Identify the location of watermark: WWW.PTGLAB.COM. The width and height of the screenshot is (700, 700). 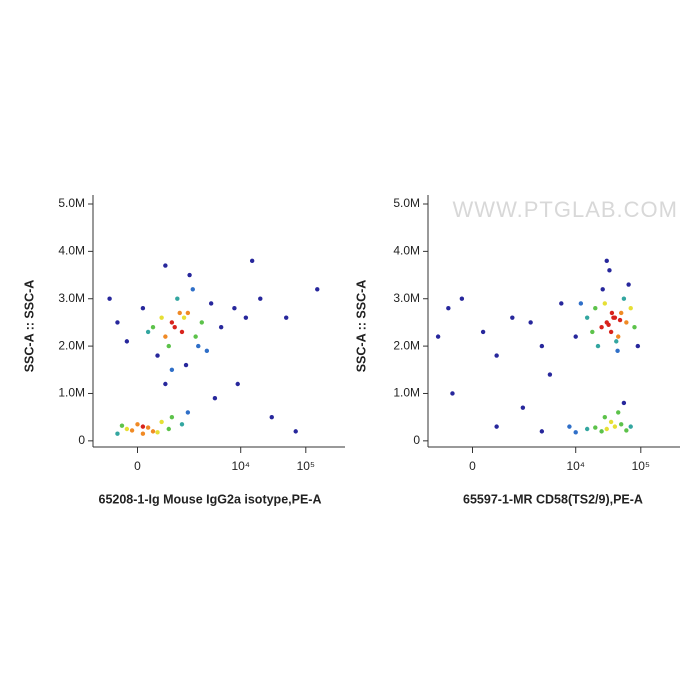
(565, 209).